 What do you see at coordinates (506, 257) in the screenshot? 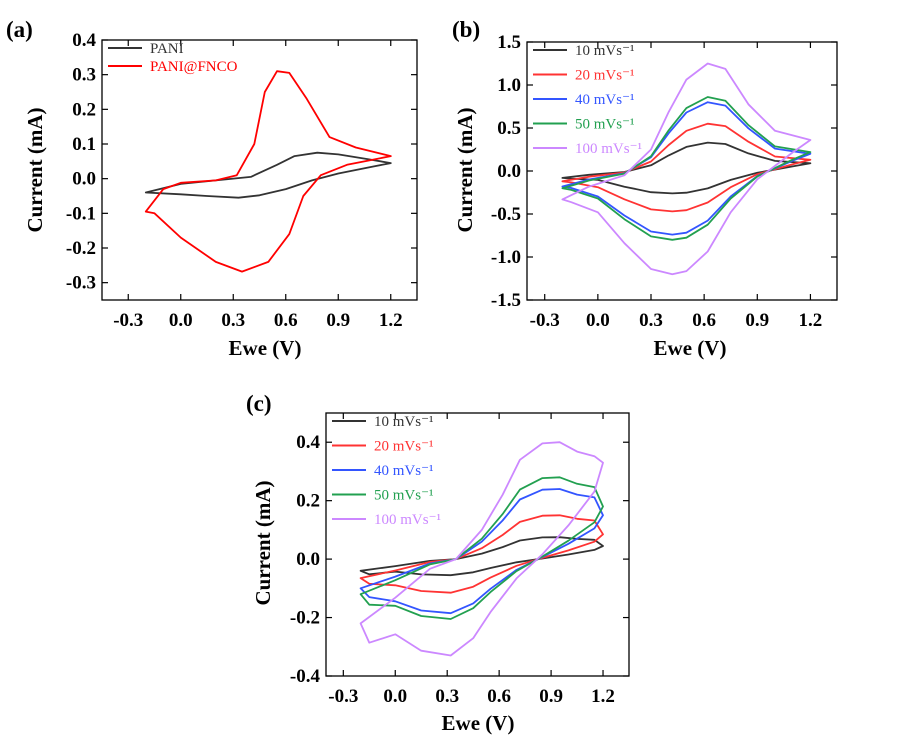
I see `y-tick-label: -1.0` at bounding box center [506, 257].